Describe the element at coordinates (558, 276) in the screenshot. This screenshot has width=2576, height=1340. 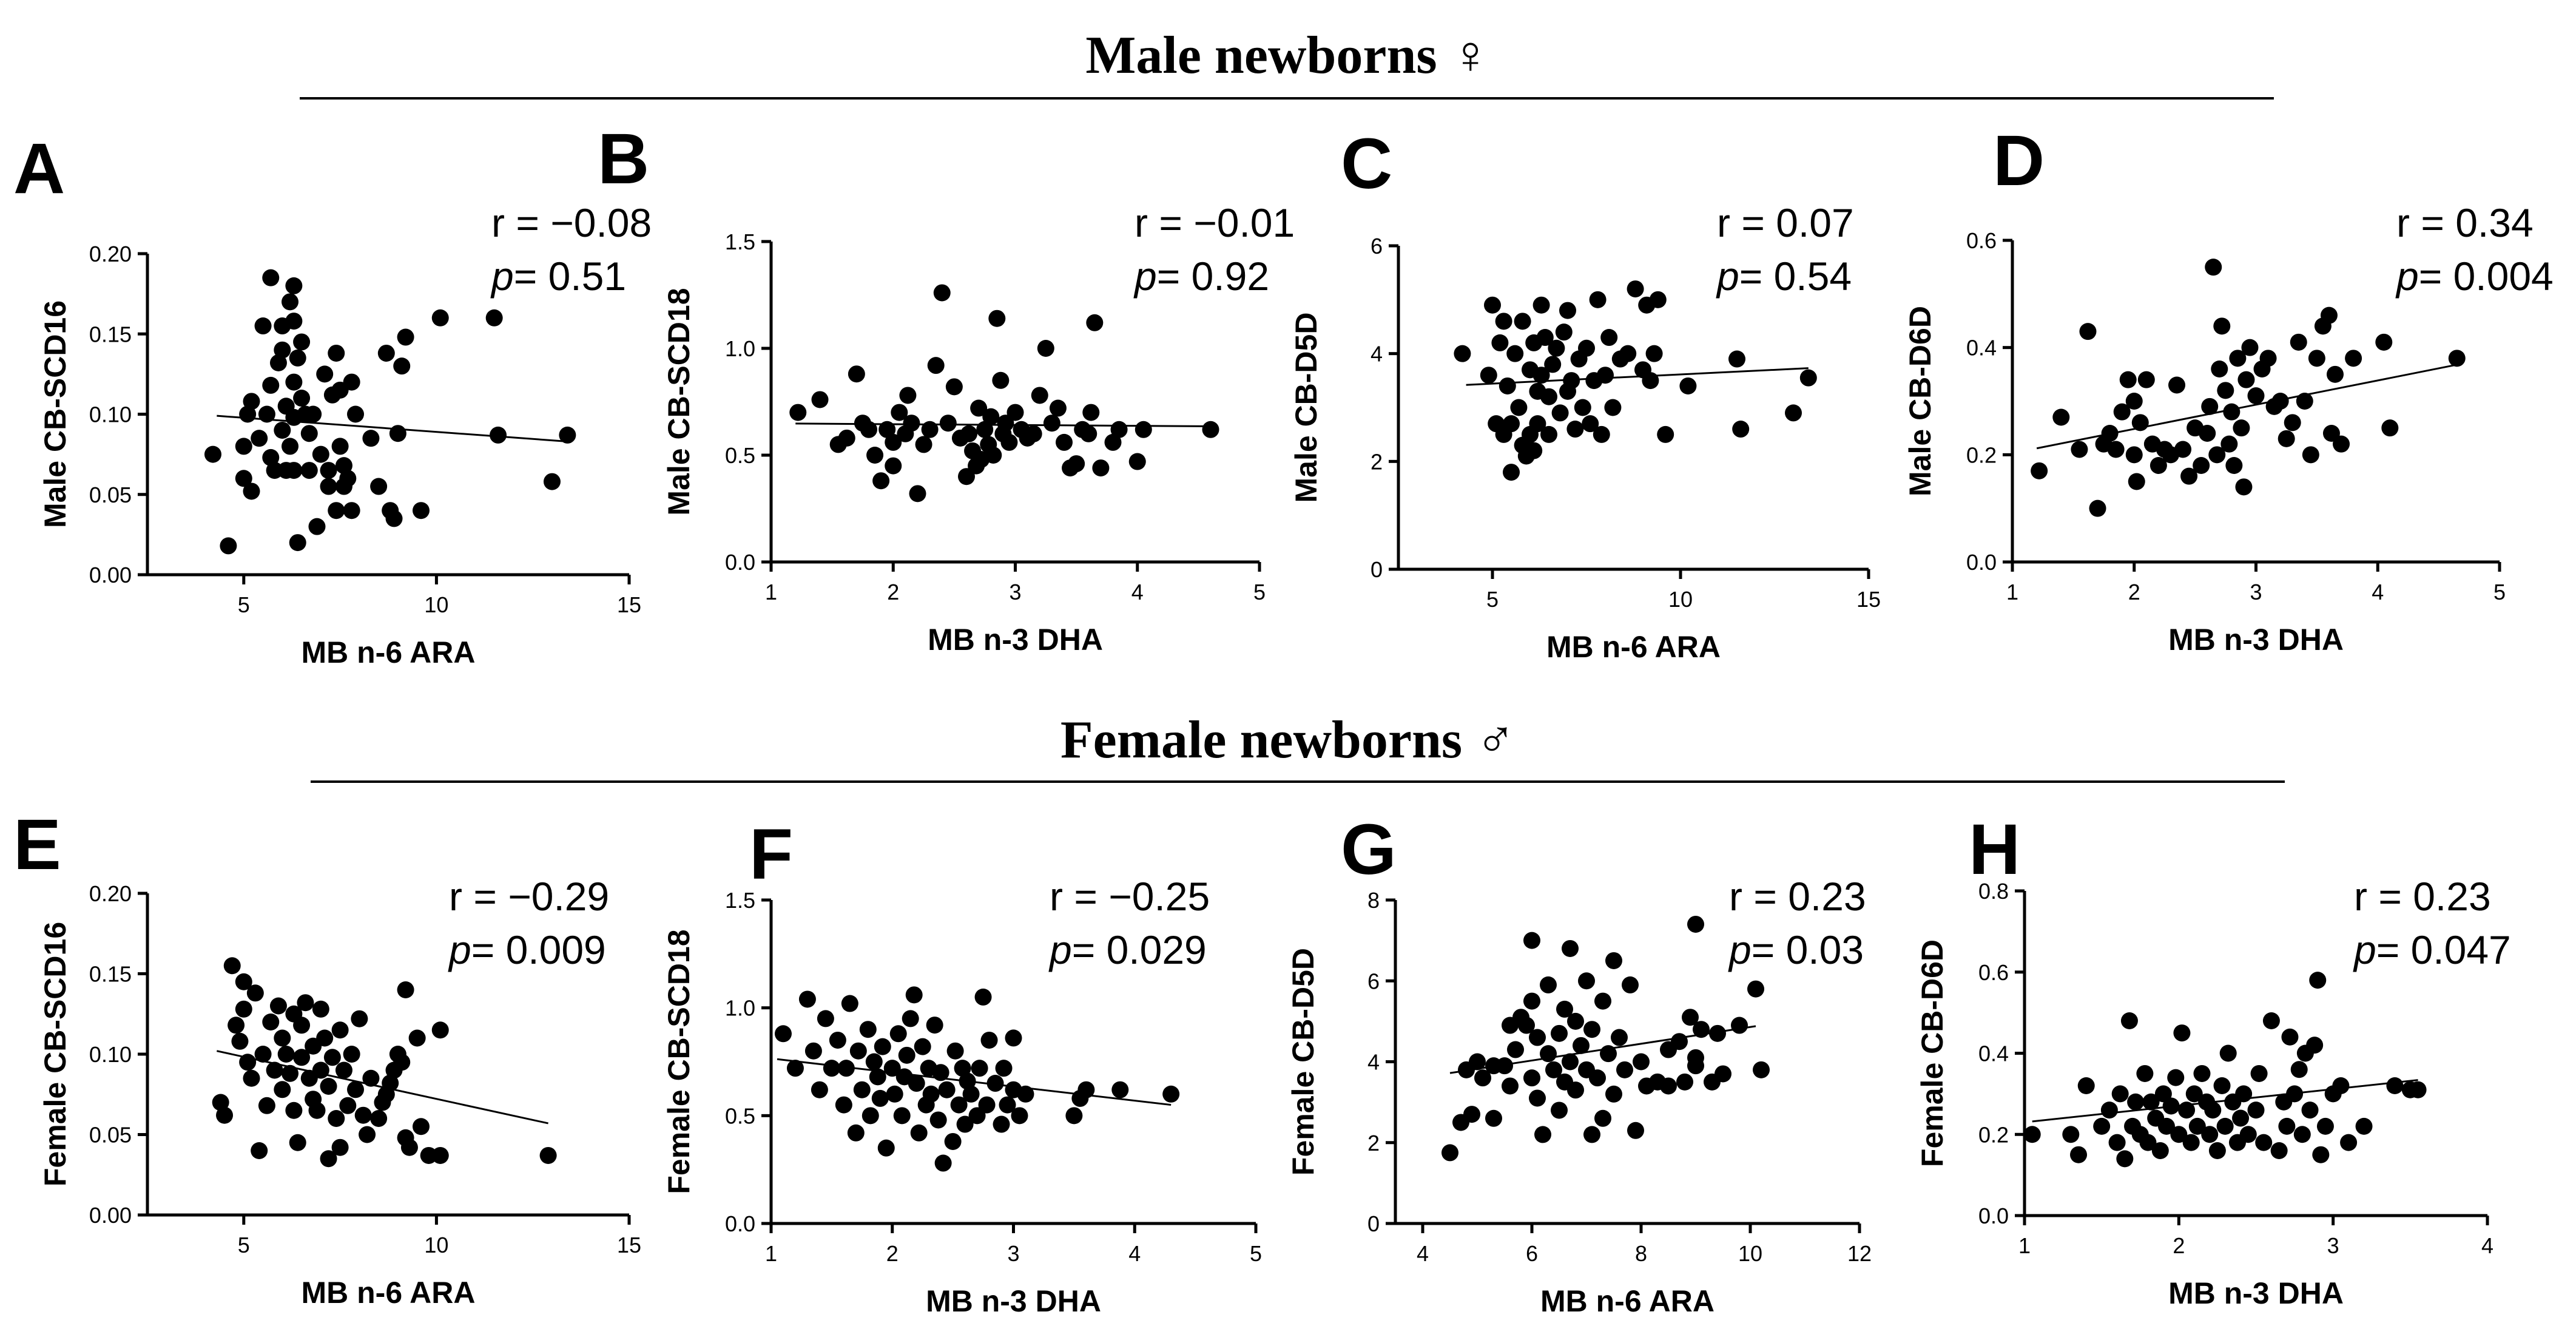
I see `p-value: p= 0.51` at that location.